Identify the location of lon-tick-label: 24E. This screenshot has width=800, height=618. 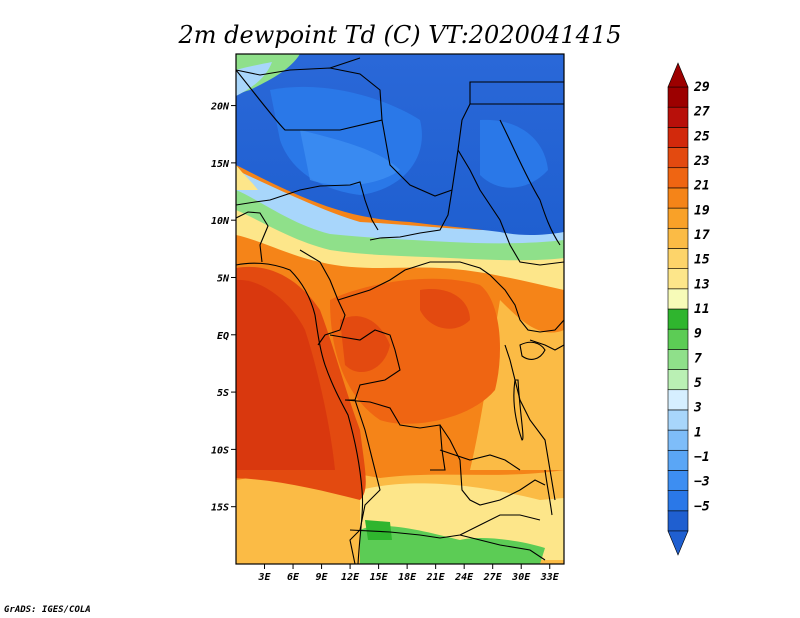
(464, 577).